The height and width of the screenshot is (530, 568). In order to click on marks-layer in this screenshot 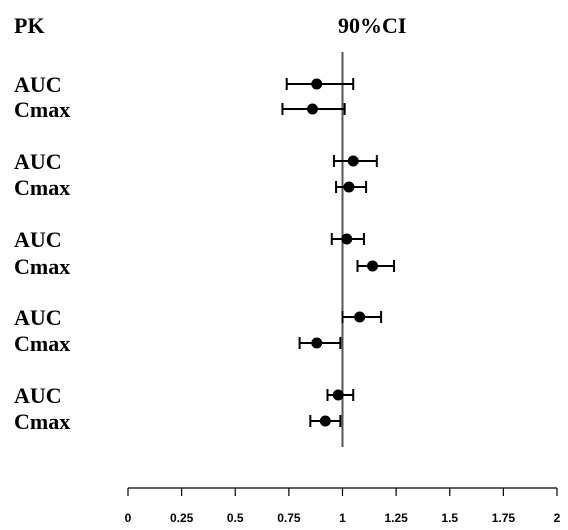, I will do `click(338, 252)`.